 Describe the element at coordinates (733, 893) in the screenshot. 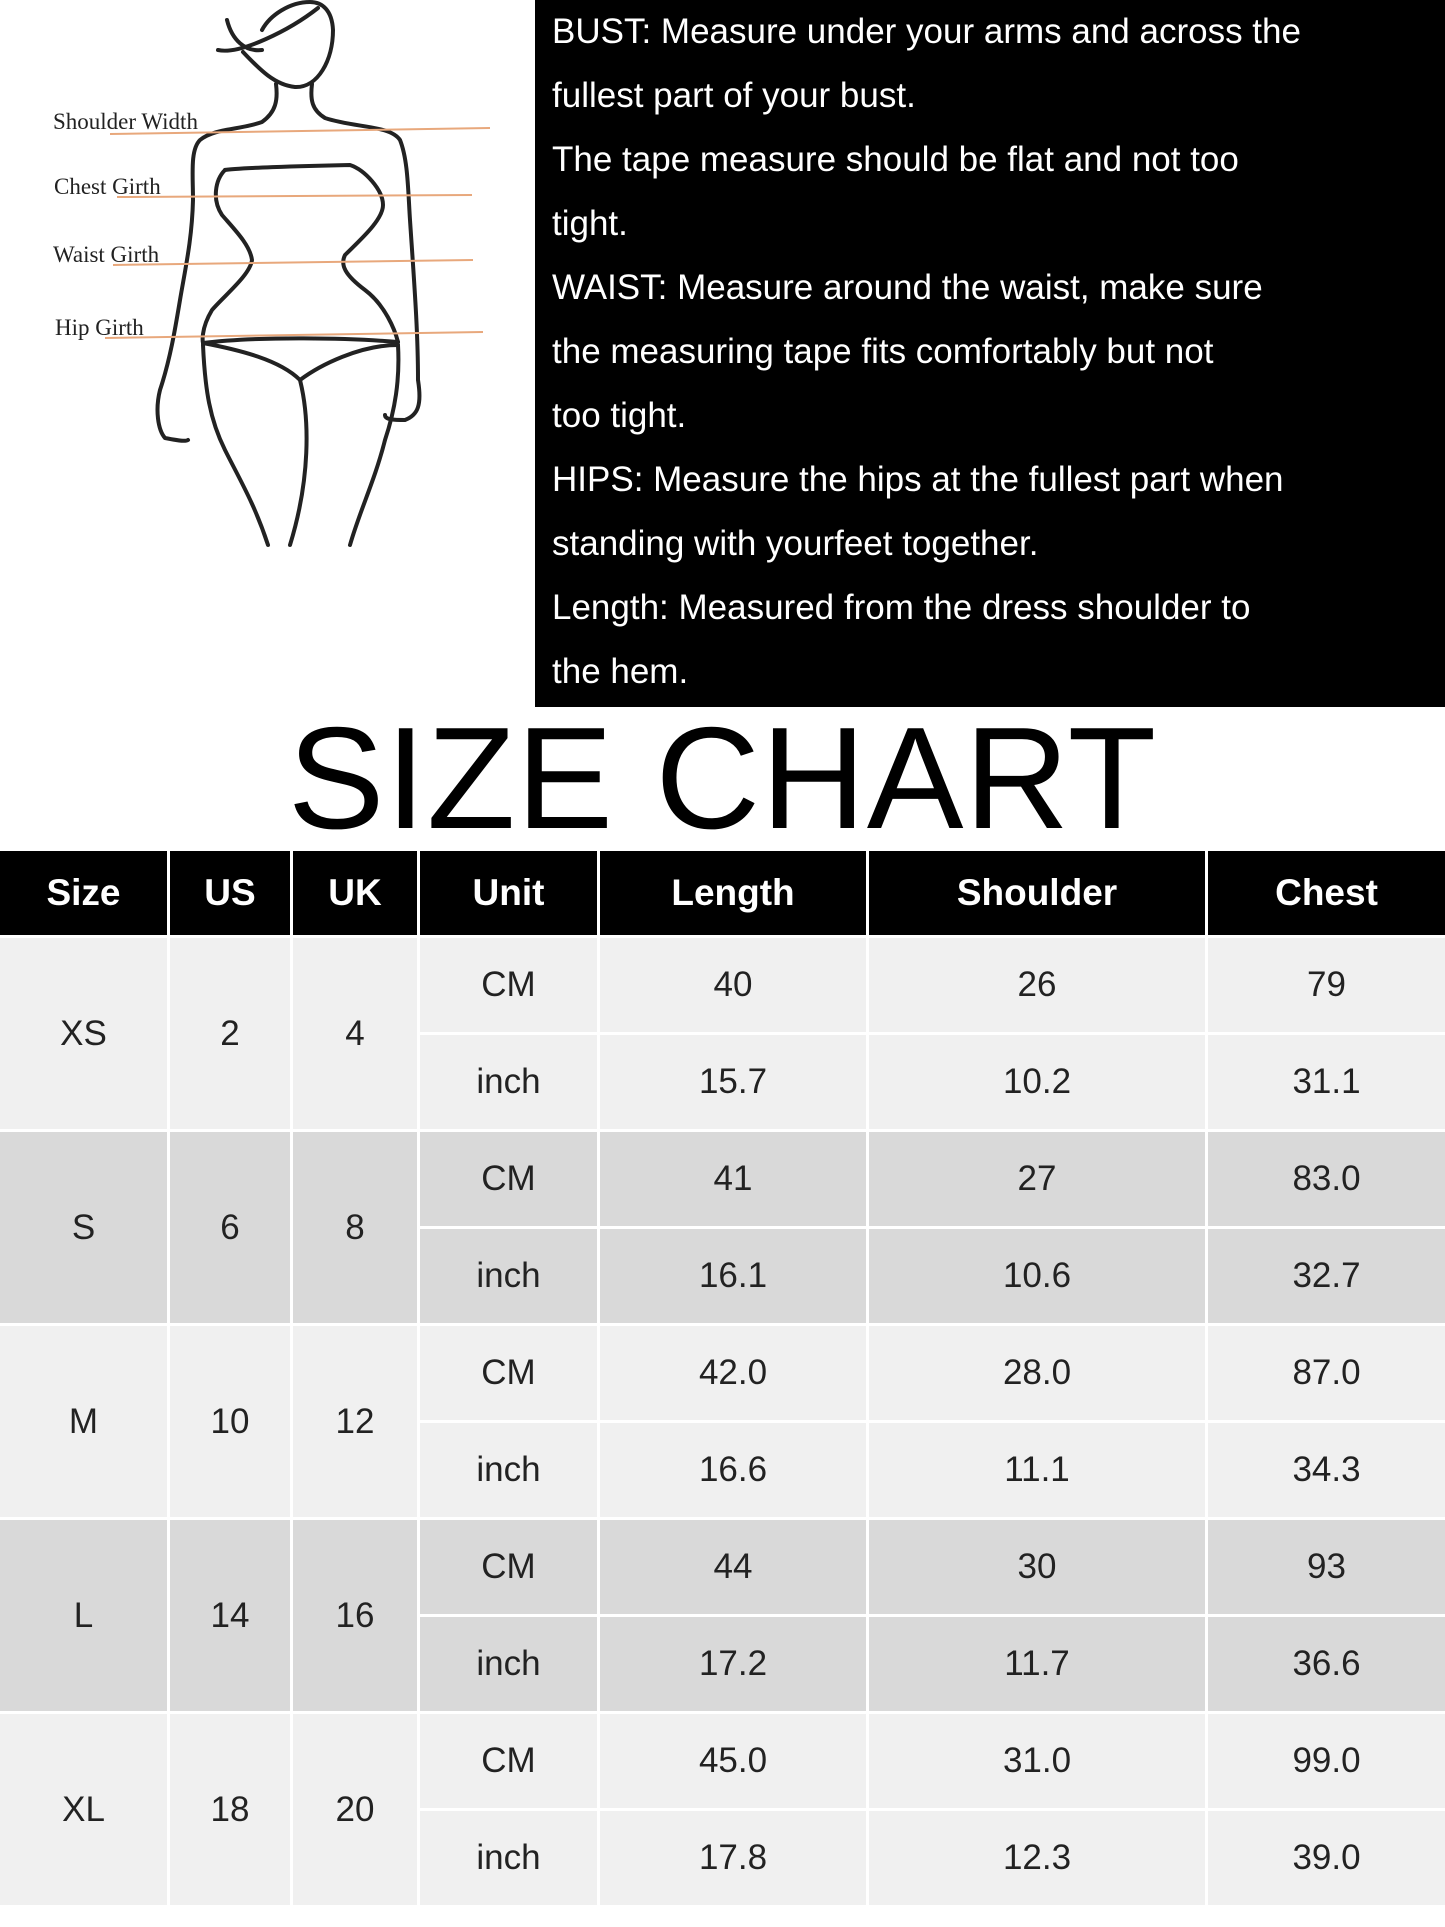

I see `column-header-length: Length` at that location.